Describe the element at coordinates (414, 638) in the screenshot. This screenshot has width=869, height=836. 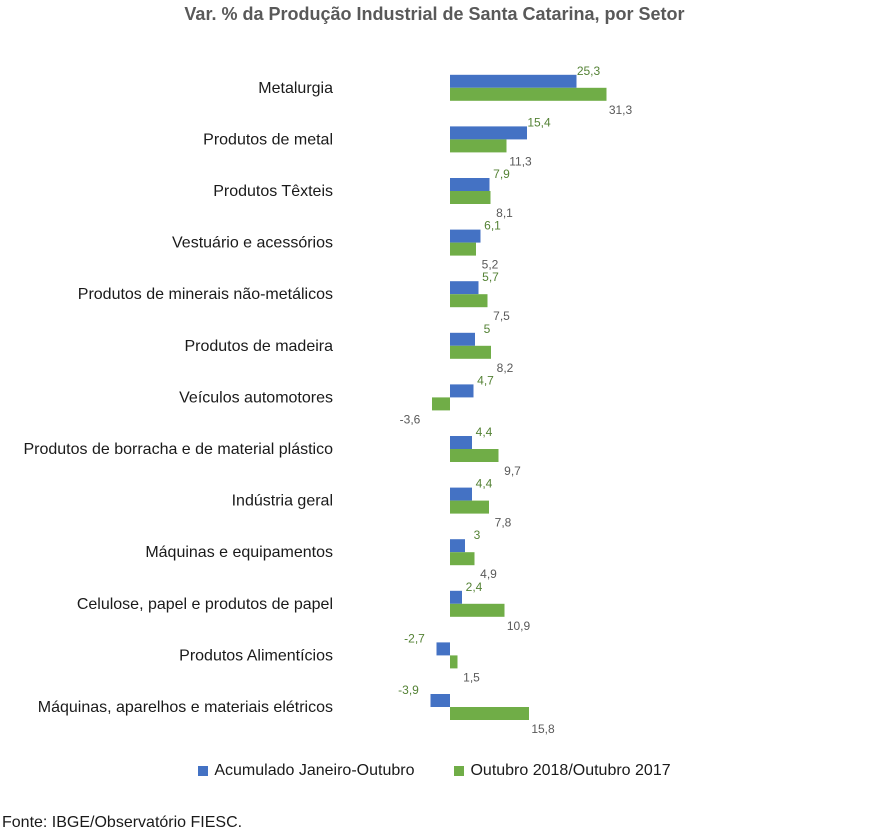
I see `data-label-series-1: -2,7` at that location.